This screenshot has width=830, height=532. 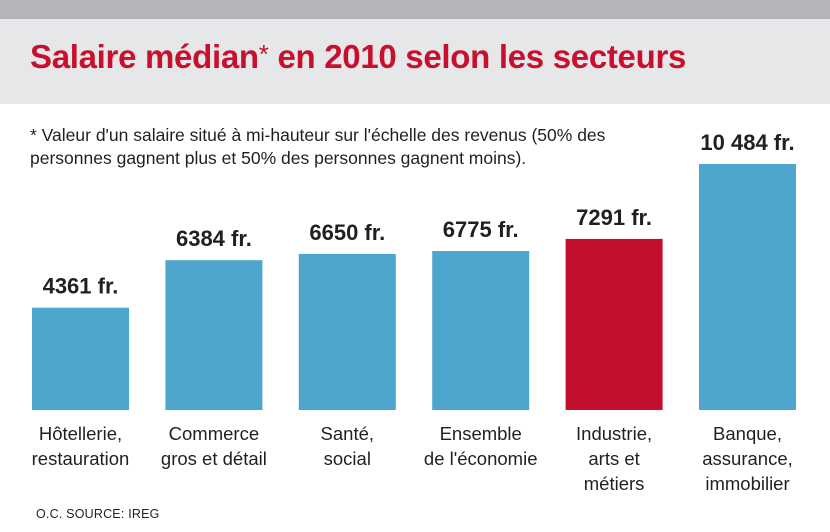 What do you see at coordinates (614, 217) in the screenshot?
I see `value-label-5: 7291 fr.` at bounding box center [614, 217].